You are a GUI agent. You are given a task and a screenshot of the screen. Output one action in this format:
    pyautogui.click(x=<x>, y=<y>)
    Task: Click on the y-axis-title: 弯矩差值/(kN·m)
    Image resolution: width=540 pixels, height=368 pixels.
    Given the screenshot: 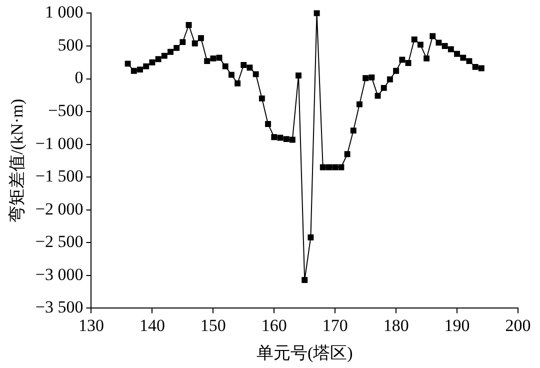 What is the action you would take?
    pyautogui.click(x=17, y=160)
    